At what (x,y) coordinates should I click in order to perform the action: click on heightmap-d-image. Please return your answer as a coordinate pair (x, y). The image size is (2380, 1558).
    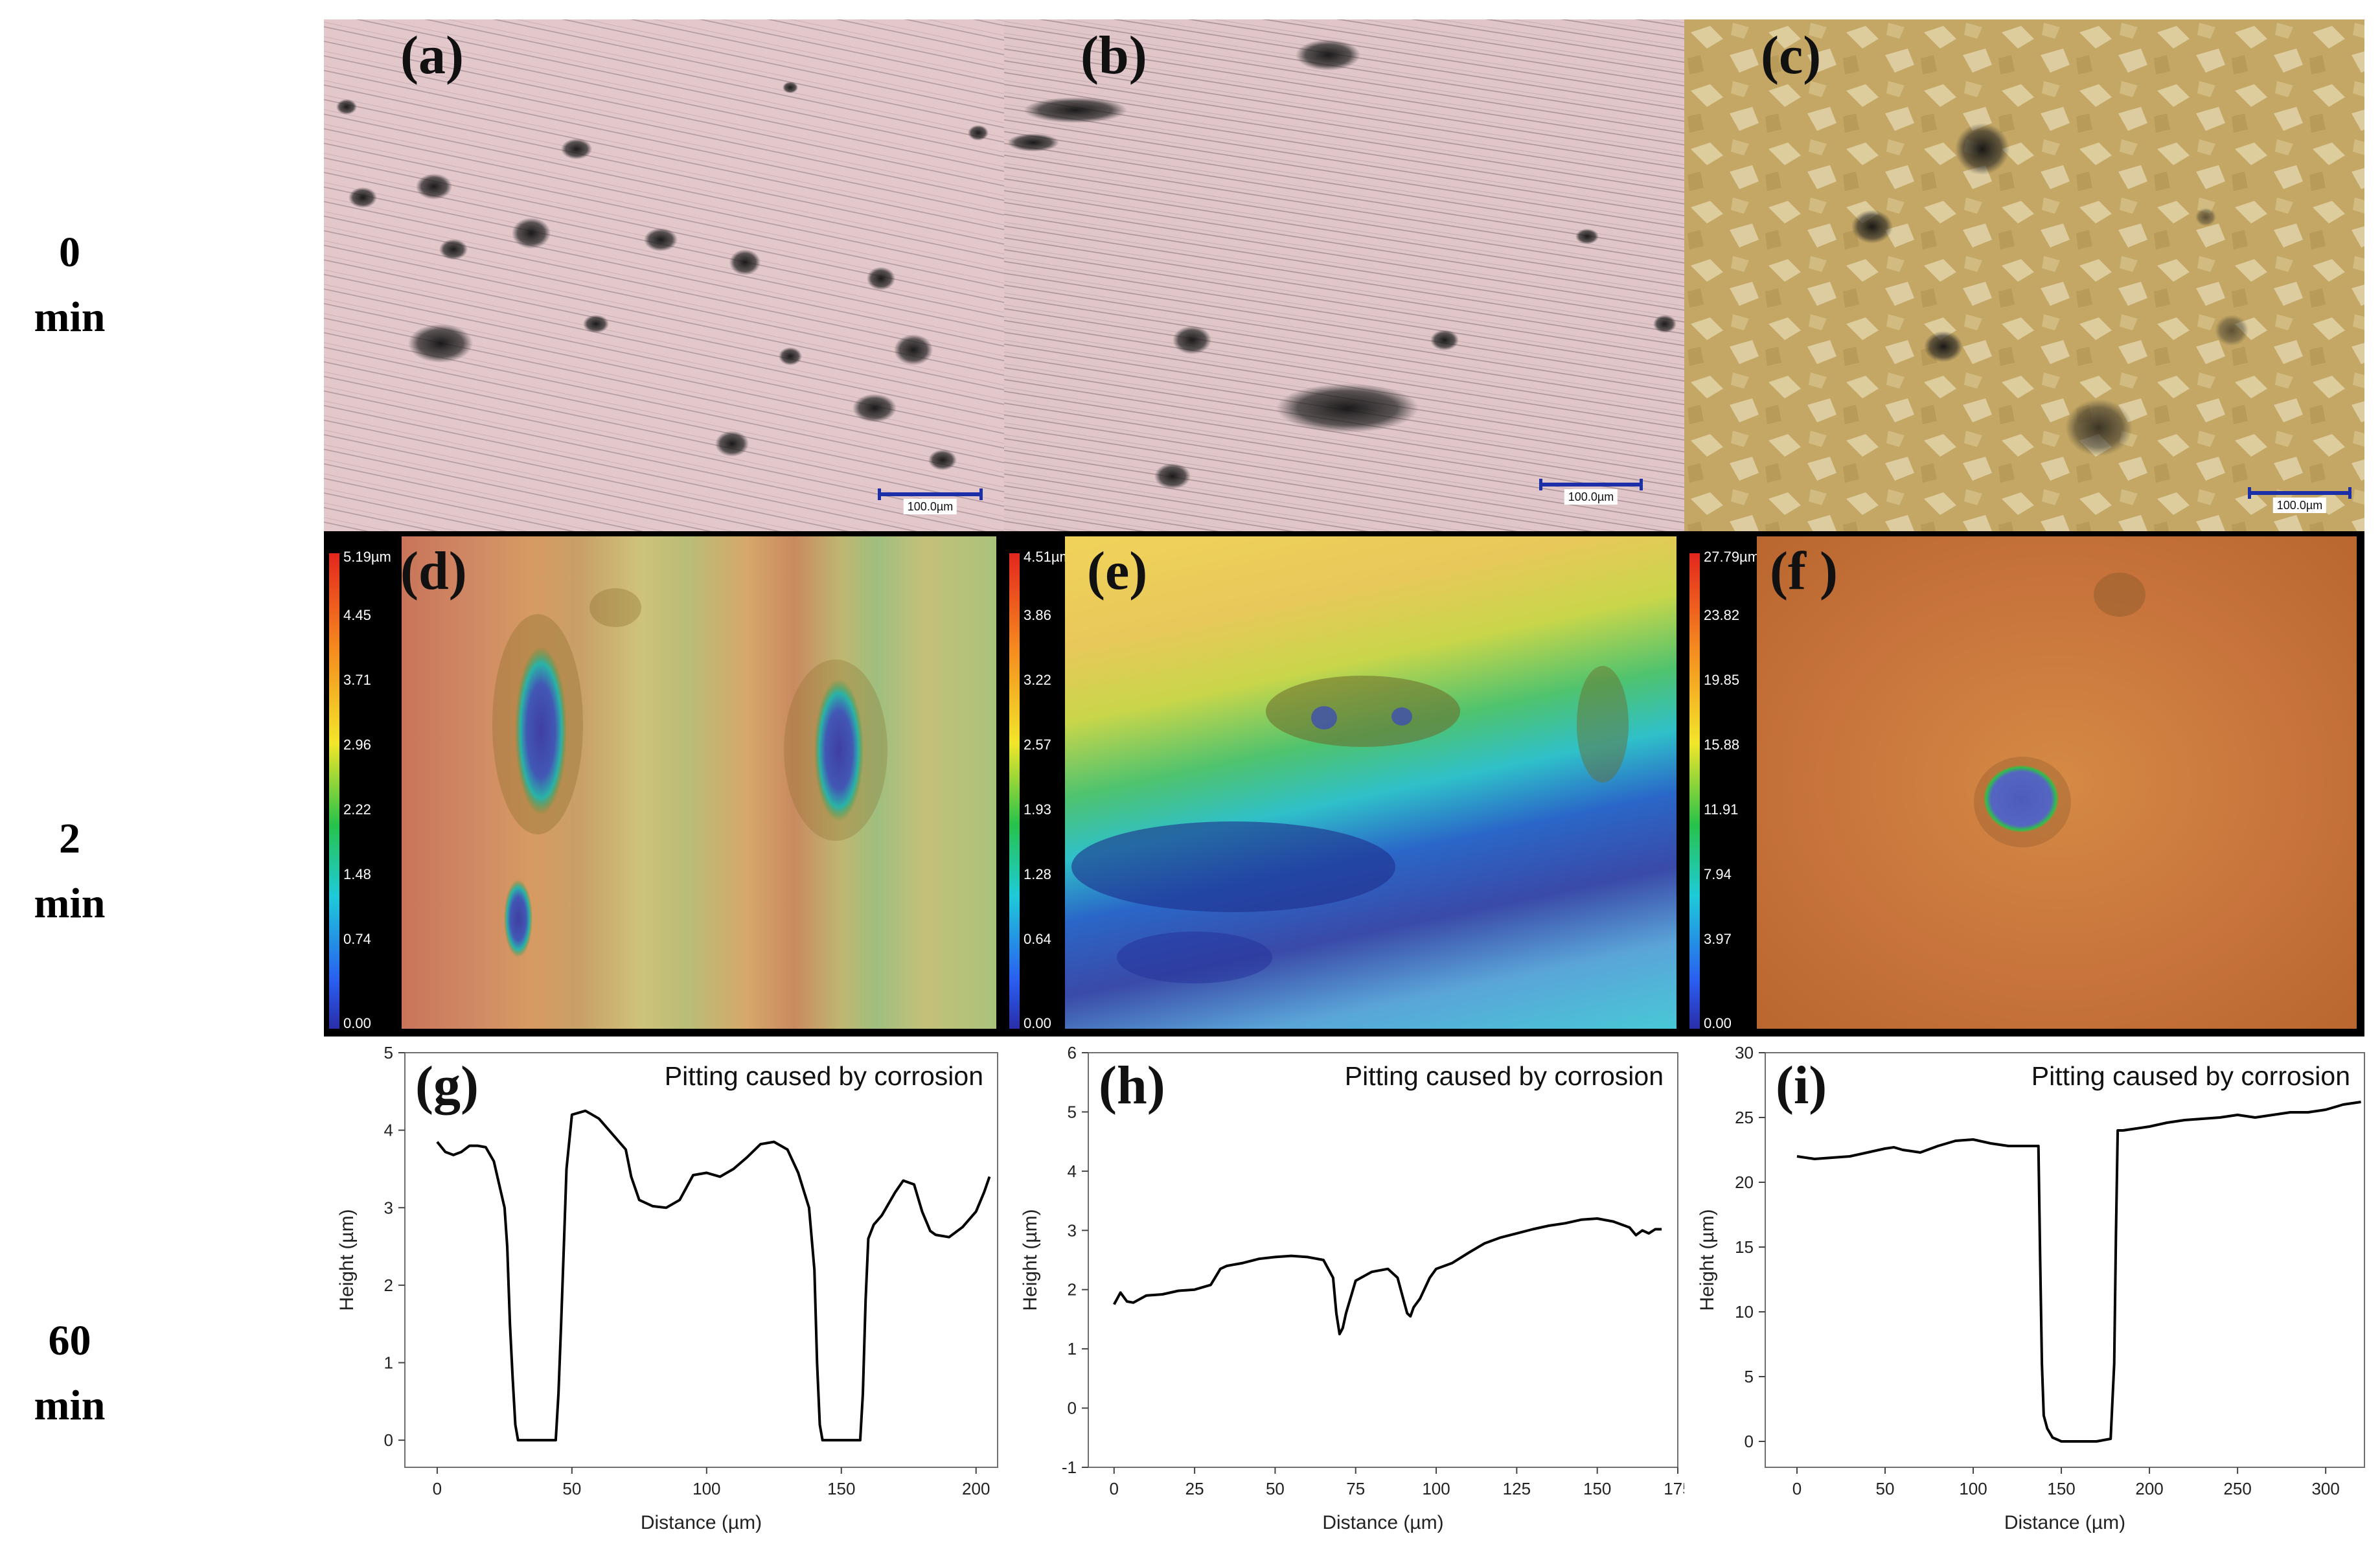
    Looking at the image, I should click on (699, 783).